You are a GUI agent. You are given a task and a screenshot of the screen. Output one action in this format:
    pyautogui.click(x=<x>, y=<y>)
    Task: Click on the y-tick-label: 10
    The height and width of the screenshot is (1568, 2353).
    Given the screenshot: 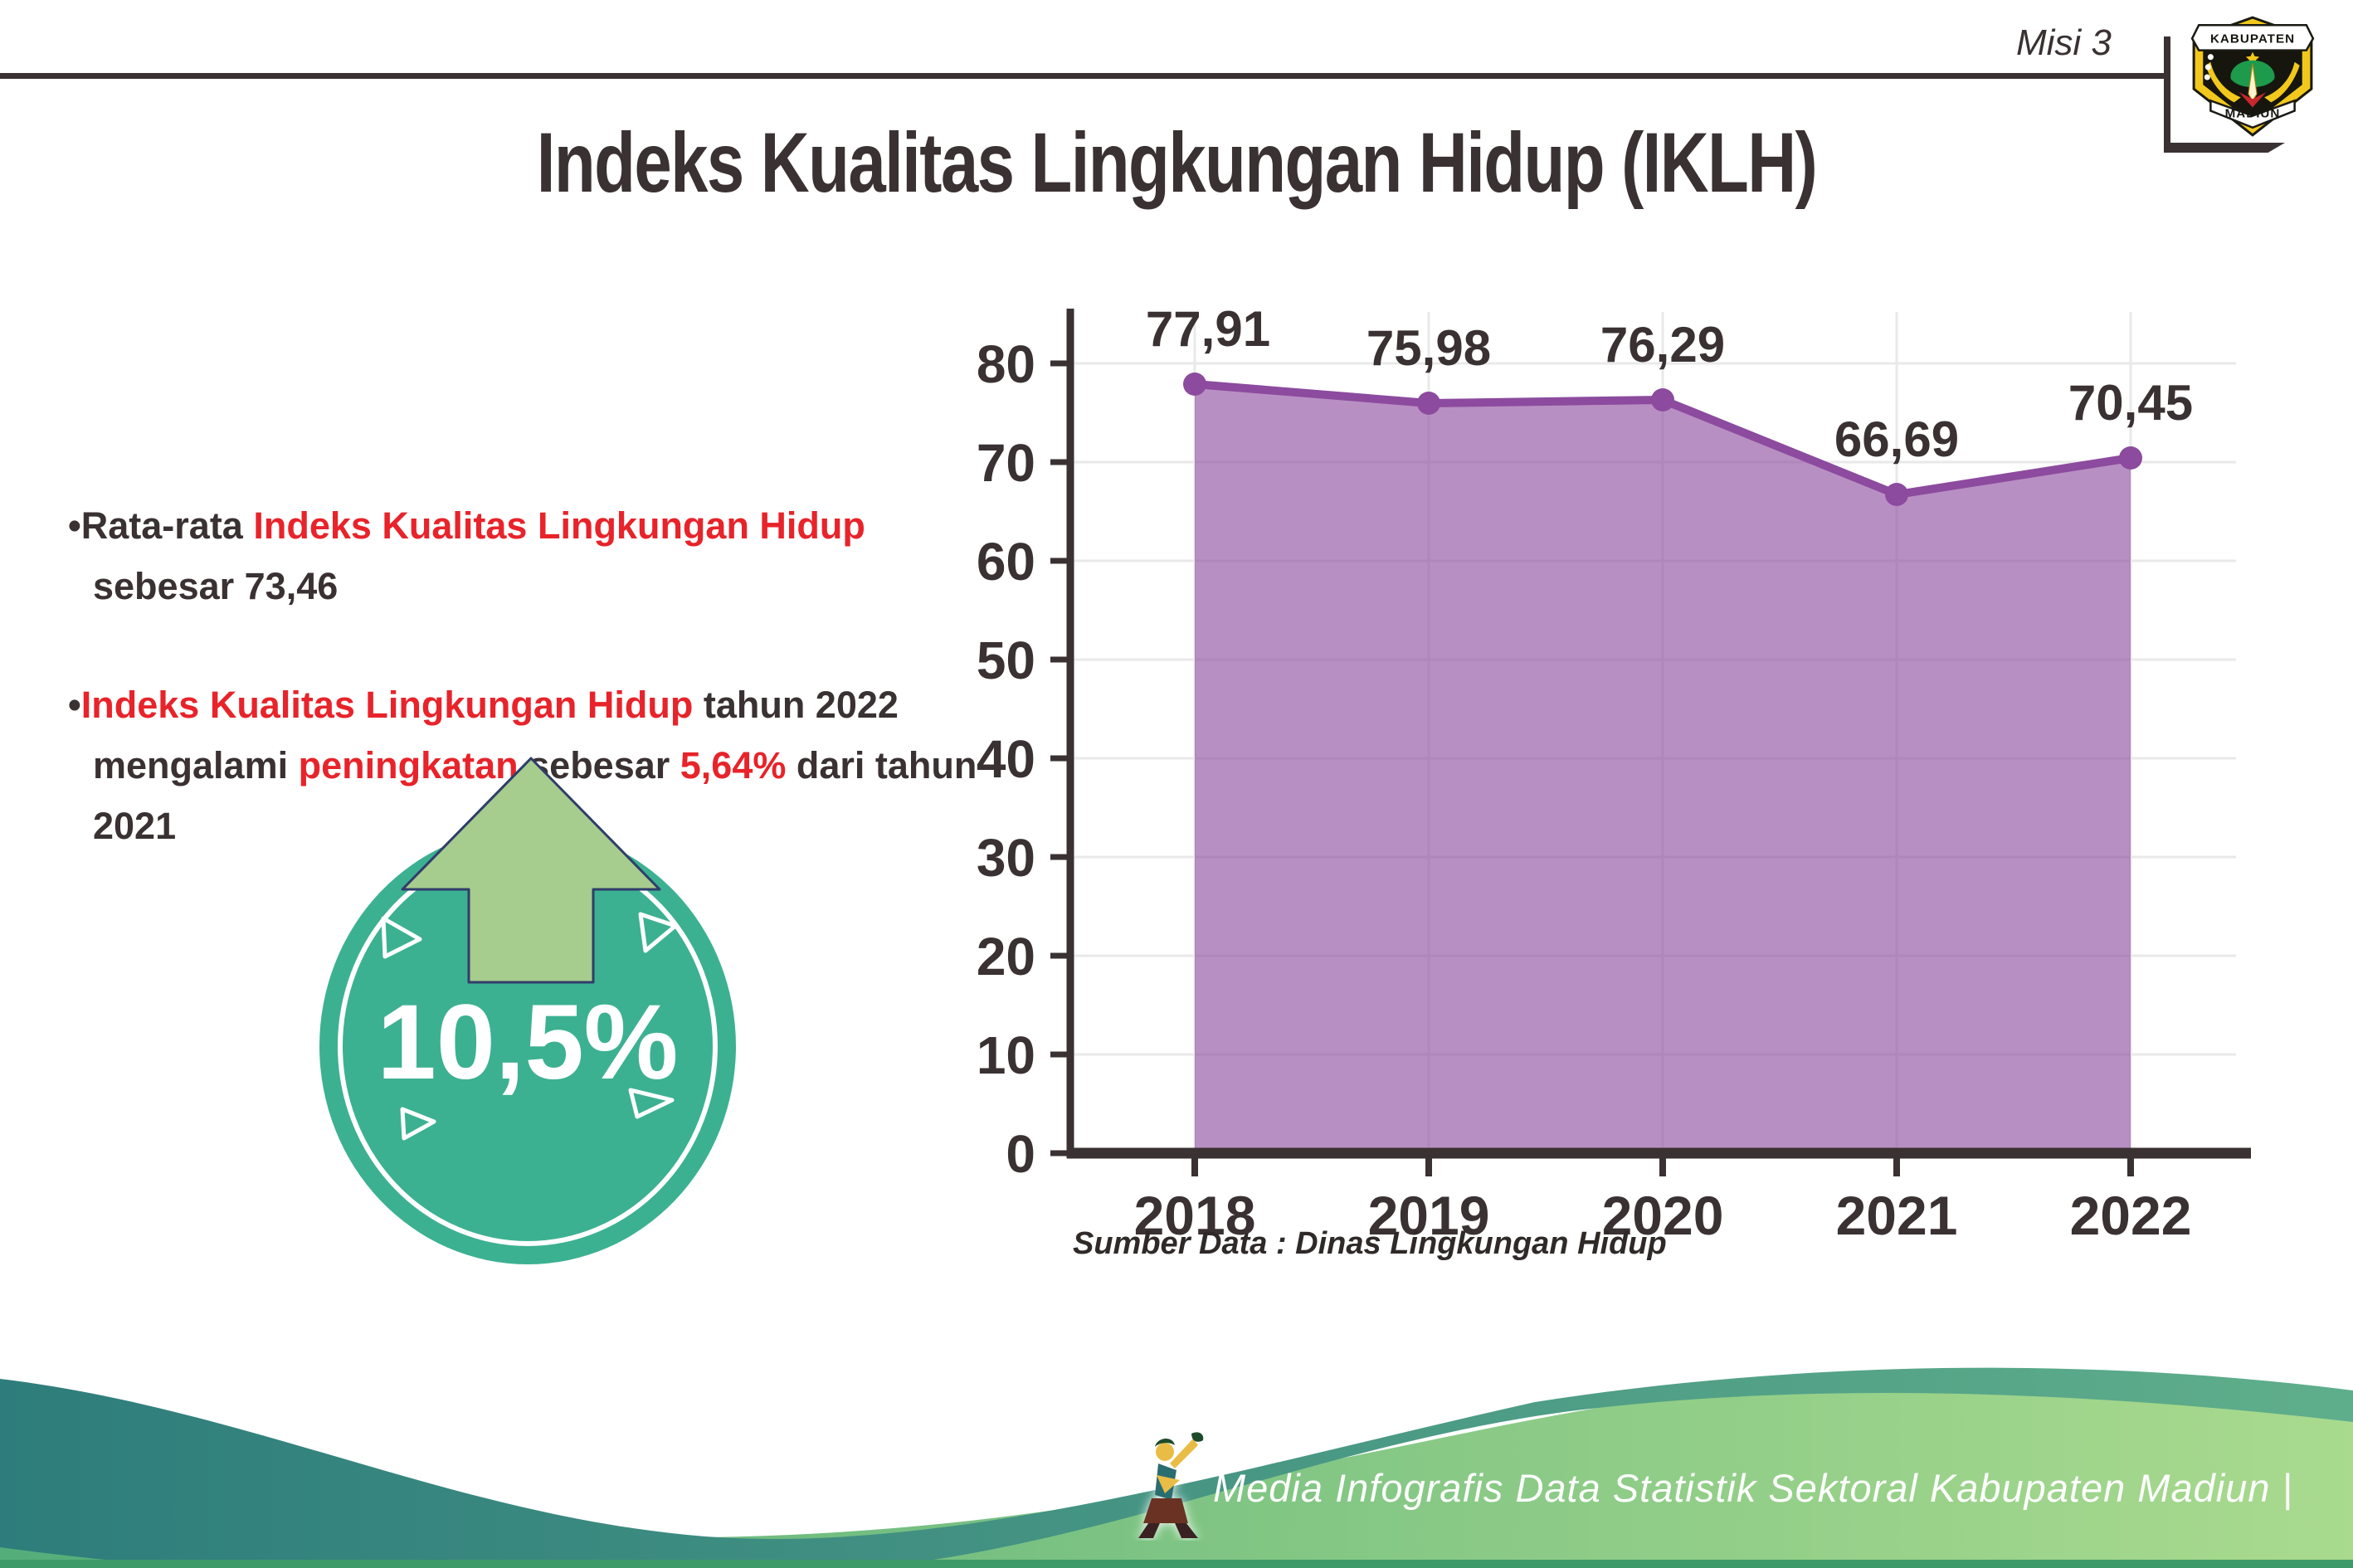 What is the action you would take?
    pyautogui.click(x=1006, y=1055)
    